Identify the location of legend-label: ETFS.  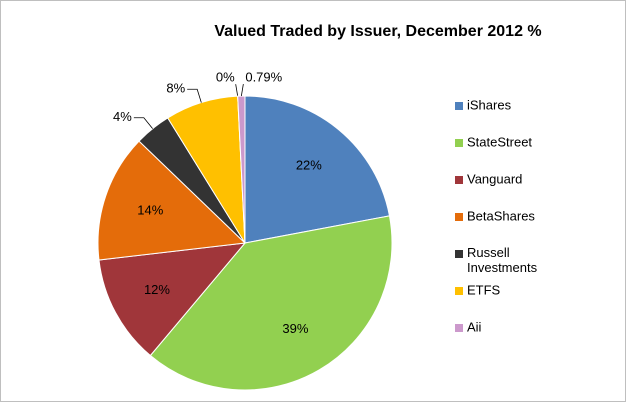
(484, 289).